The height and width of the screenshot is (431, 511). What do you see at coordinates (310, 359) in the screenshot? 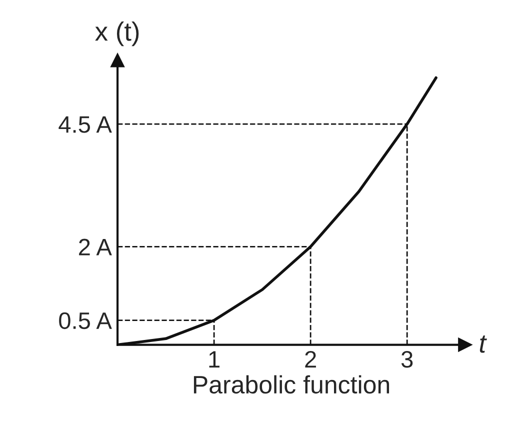
I see `x-tick-label: 2` at bounding box center [310, 359].